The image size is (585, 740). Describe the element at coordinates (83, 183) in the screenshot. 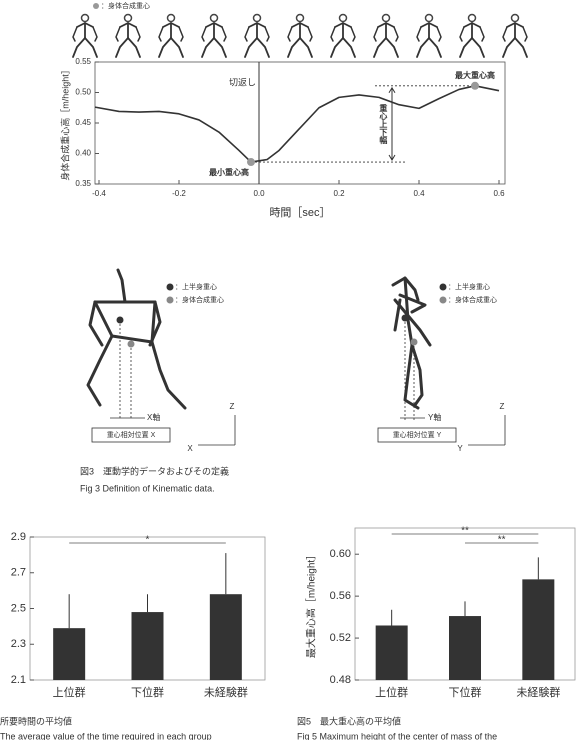

I see `y-tick-label: 0.35` at that location.